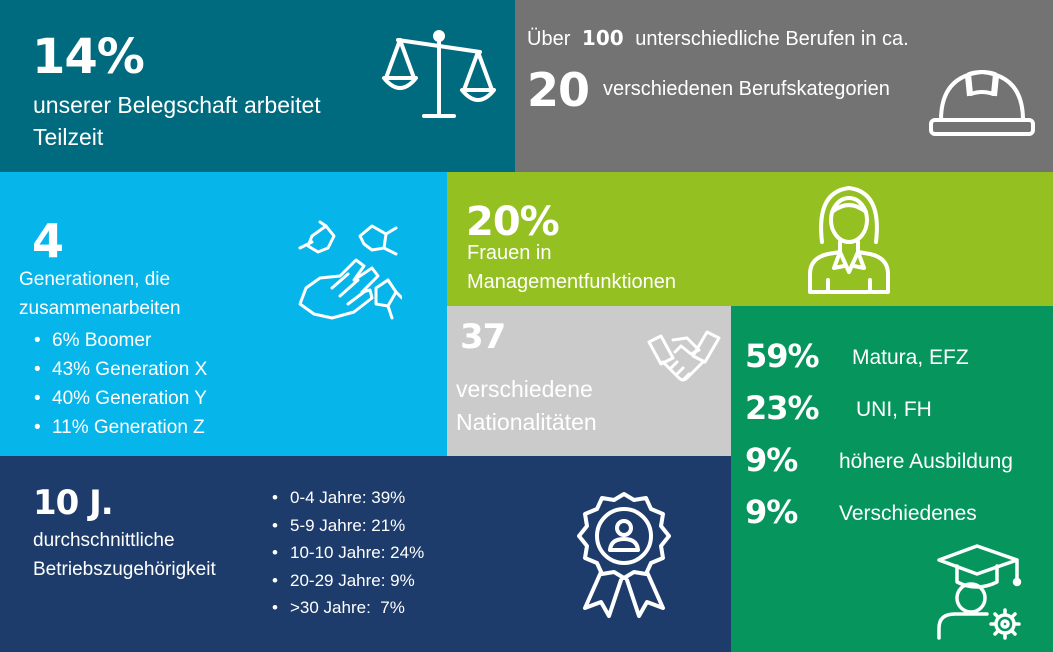 The height and width of the screenshot is (652, 1053). Describe the element at coordinates (782, 356) in the screenshot. I see `education-percent: 59%` at that location.